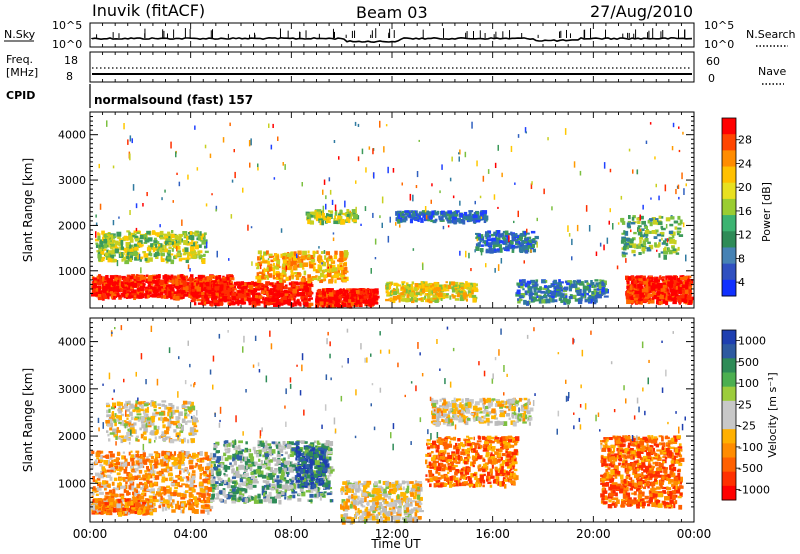 The image size is (800, 554). What do you see at coordinates (741, 282) in the screenshot?
I see `colorbar-tick-label: 4` at bounding box center [741, 282].